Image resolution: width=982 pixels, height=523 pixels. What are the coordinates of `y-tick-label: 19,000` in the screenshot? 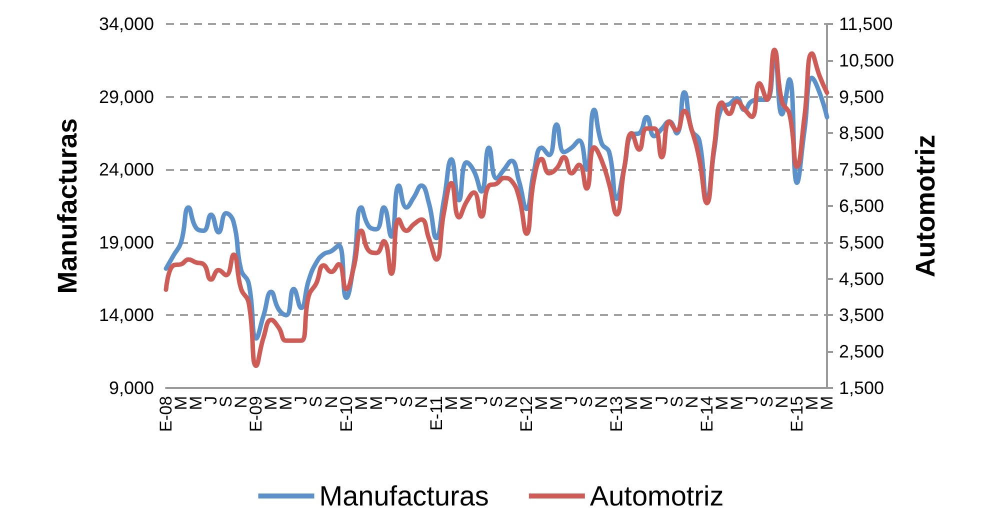 It's located at (126, 242).